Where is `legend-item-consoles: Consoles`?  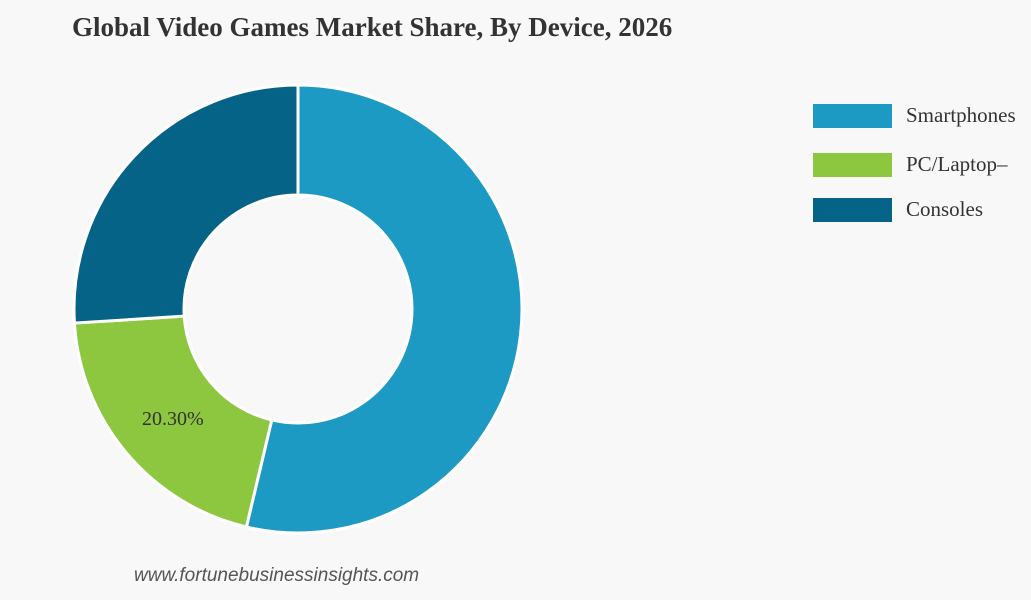 legend-item-consoles: Consoles is located at coordinates (914, 209).